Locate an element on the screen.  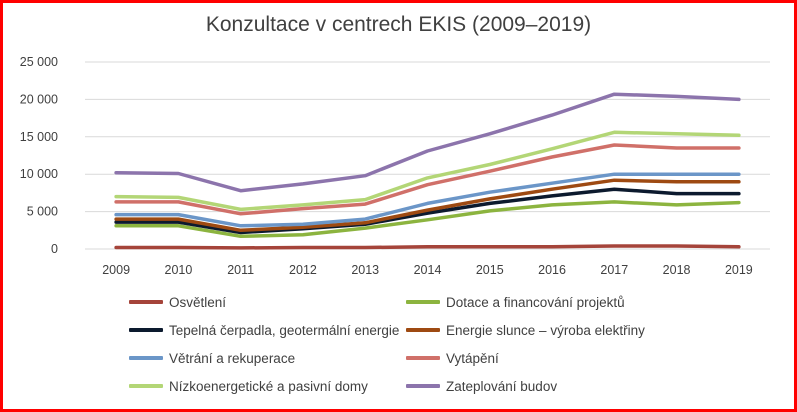
chart-title: Konzultace v centrech EKIS (2009–2019) is located at coordinates (398, 24).